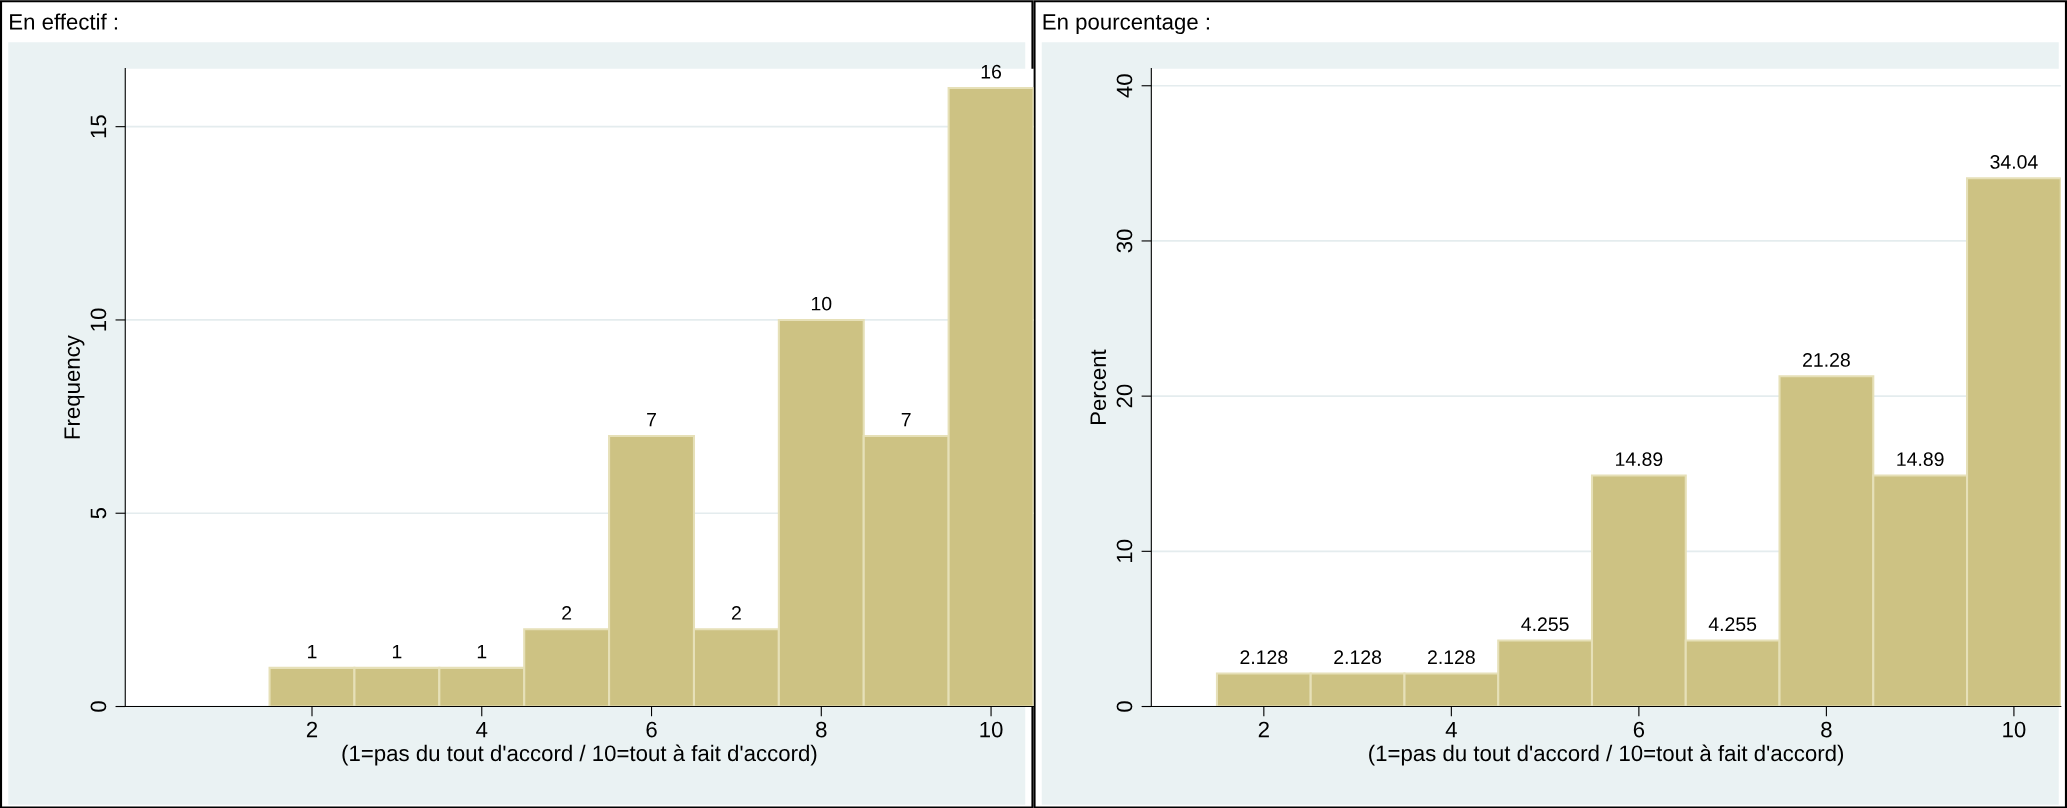 Image resolution: width=2067 pixels, height=808 pixels. What do you see at coordinates (74, 387) in the screenshot?
I see `y-axis-title: Frequency` at bounding box center [74, 387].